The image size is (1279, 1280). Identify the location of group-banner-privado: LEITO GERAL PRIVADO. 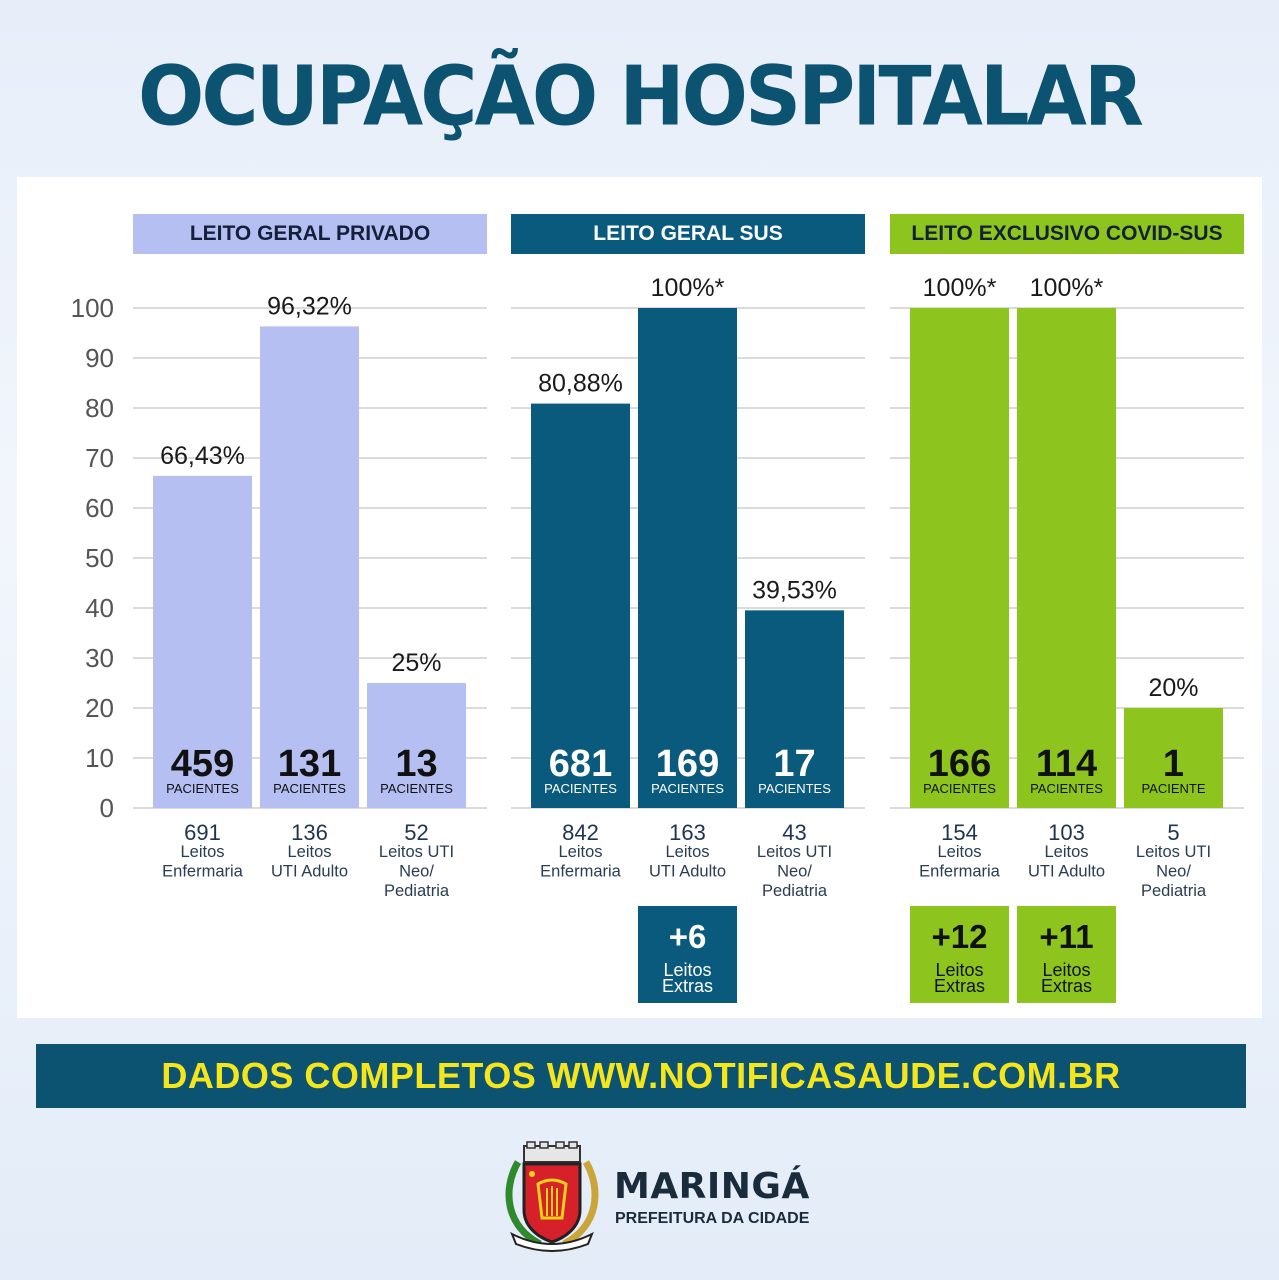
(310, 234).